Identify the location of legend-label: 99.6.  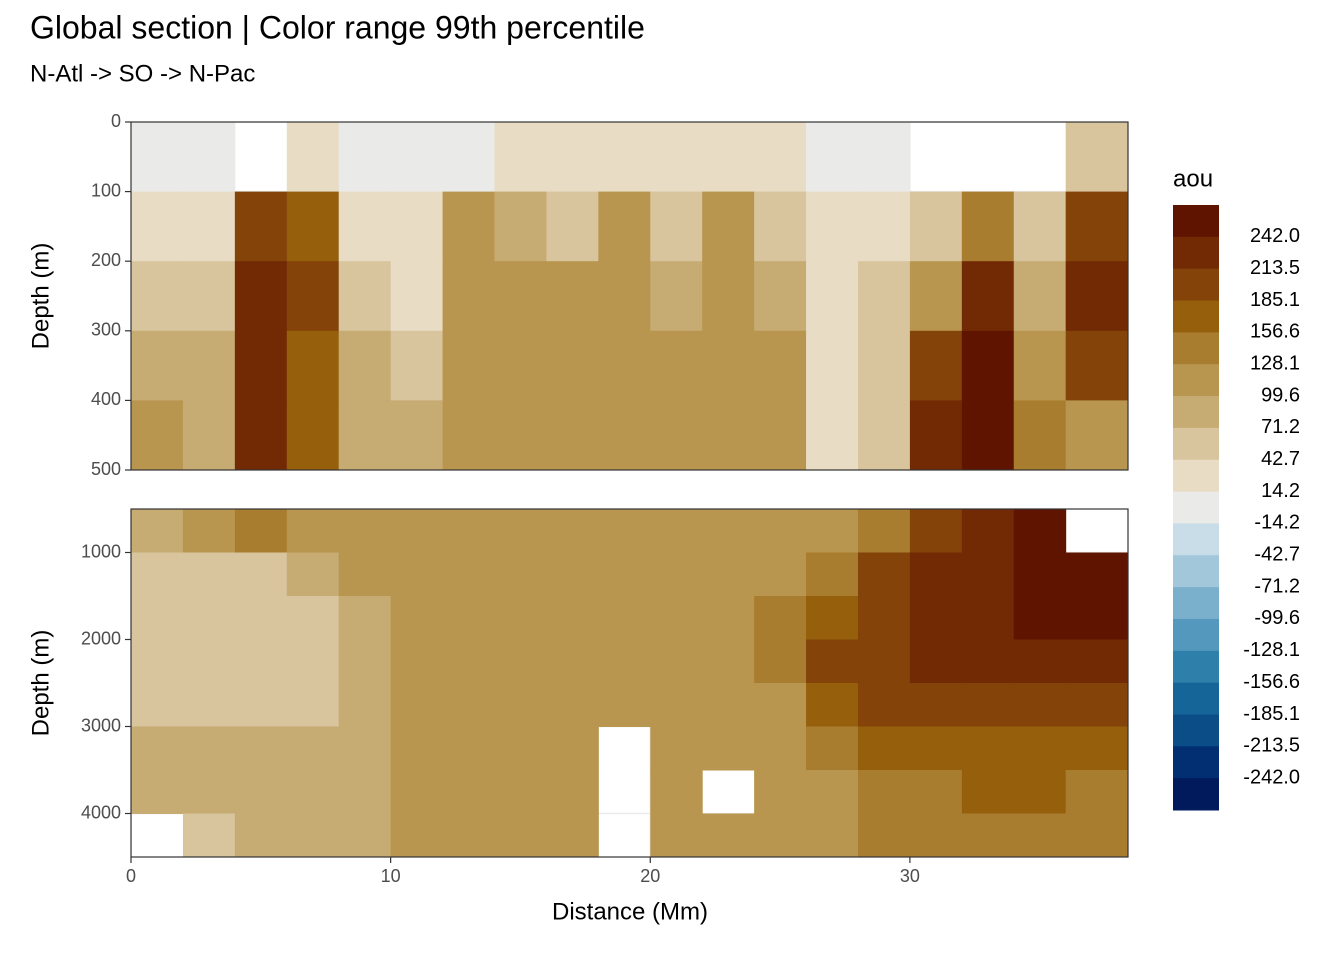
(1280, 395).